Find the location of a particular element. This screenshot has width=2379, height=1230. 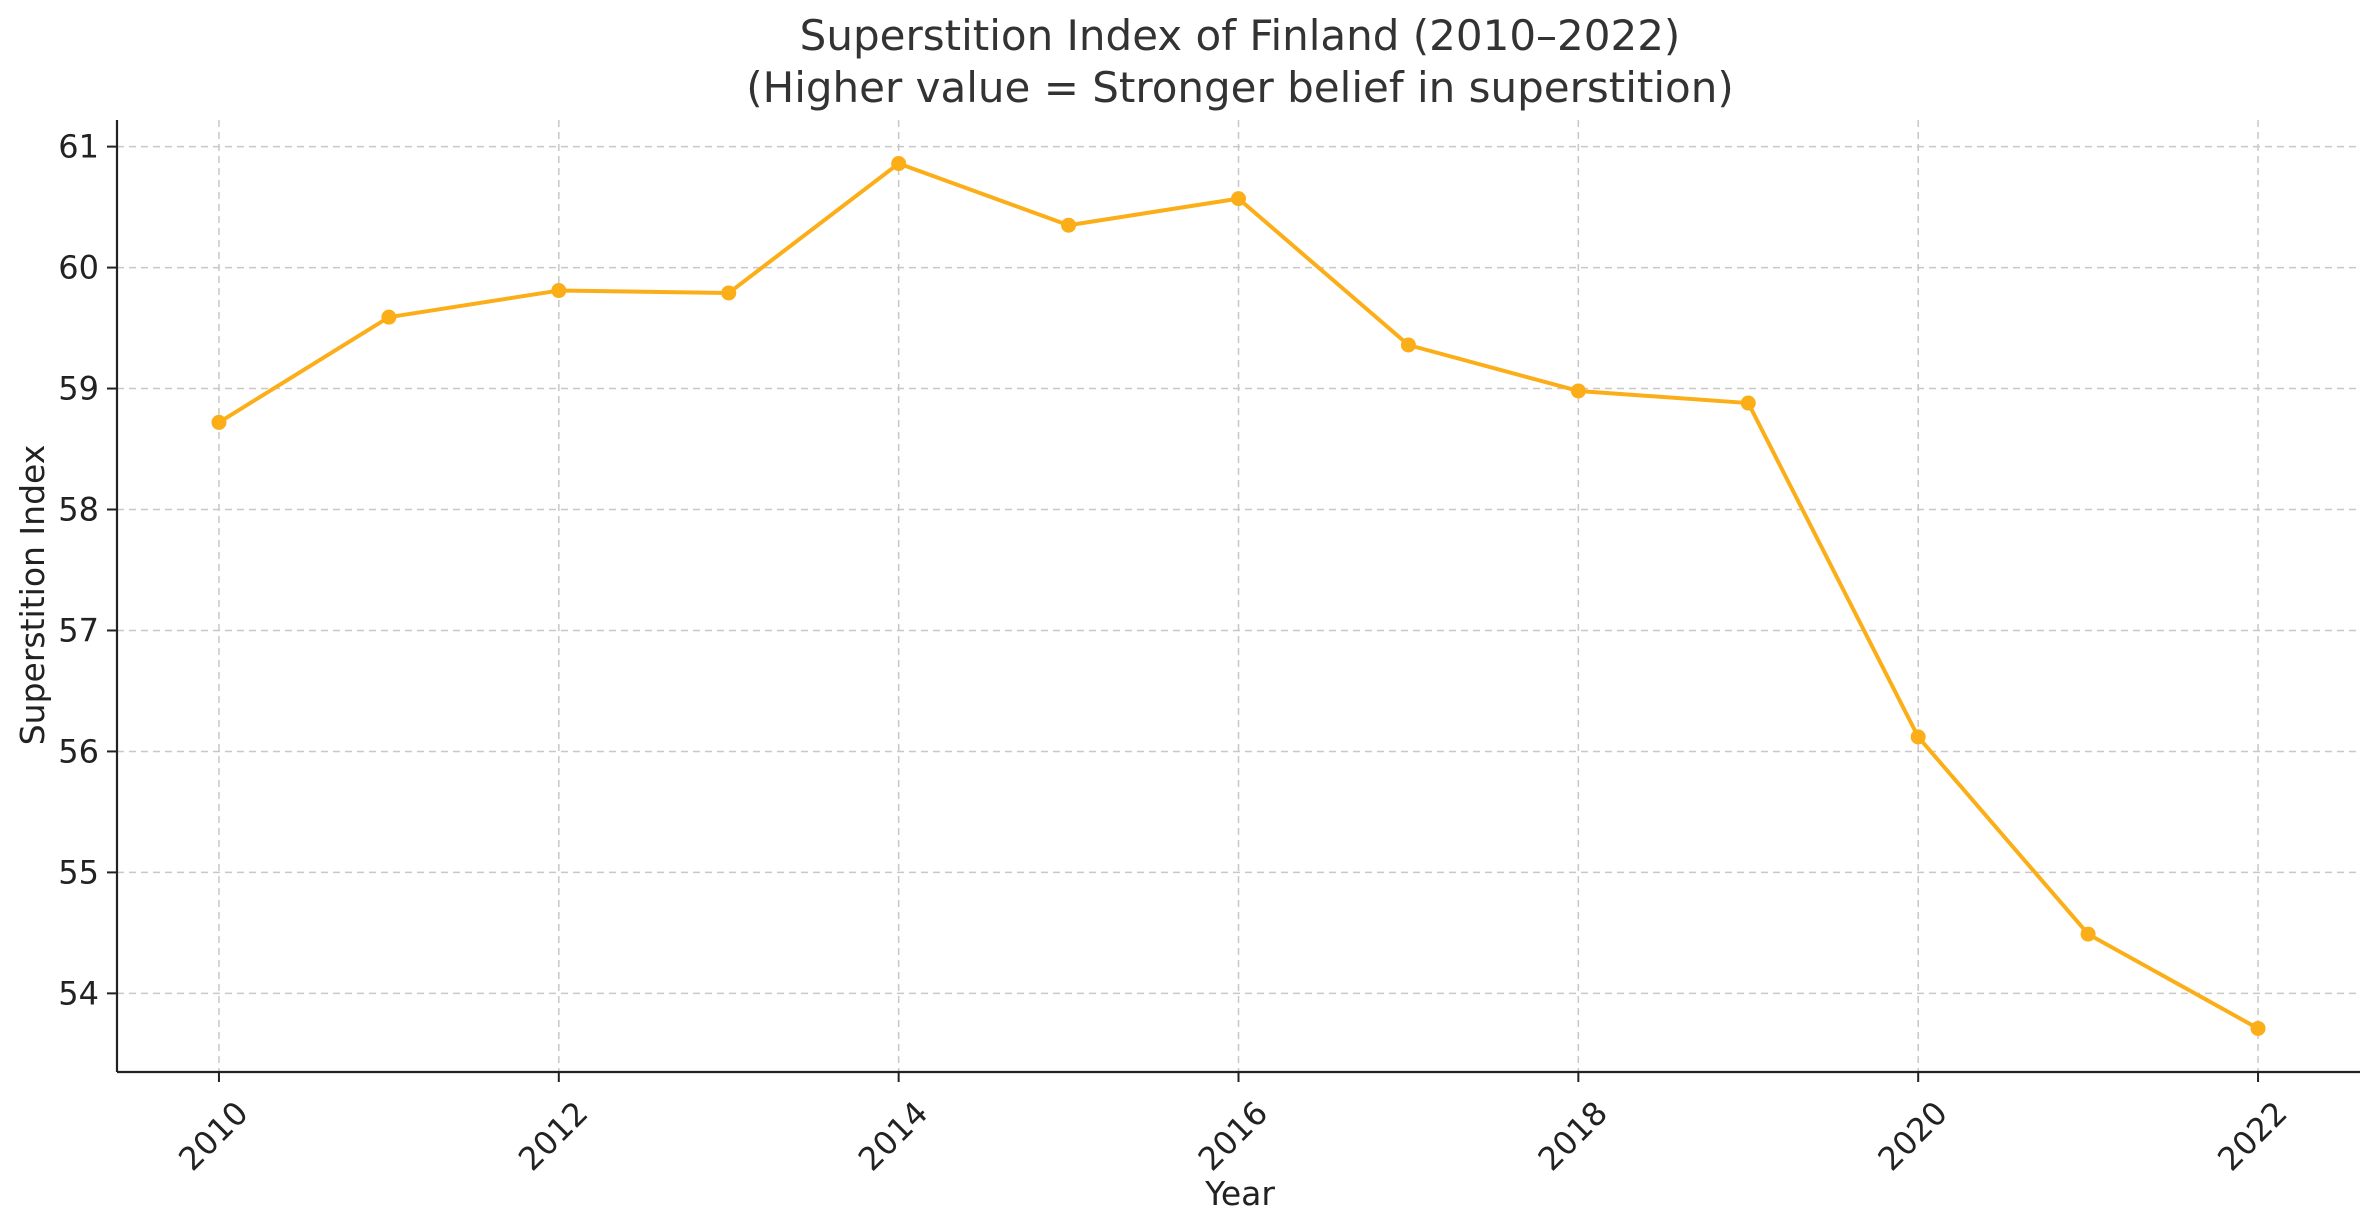

y-tick-label: 61 is located at coordinates (78, 147).